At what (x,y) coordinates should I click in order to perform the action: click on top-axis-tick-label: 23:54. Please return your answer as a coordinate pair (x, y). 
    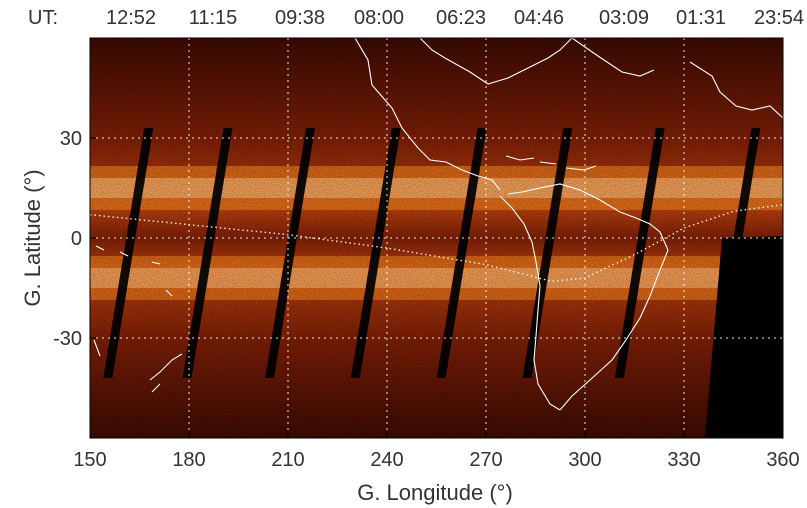
    Looking at the image, I should click on (779, 18).